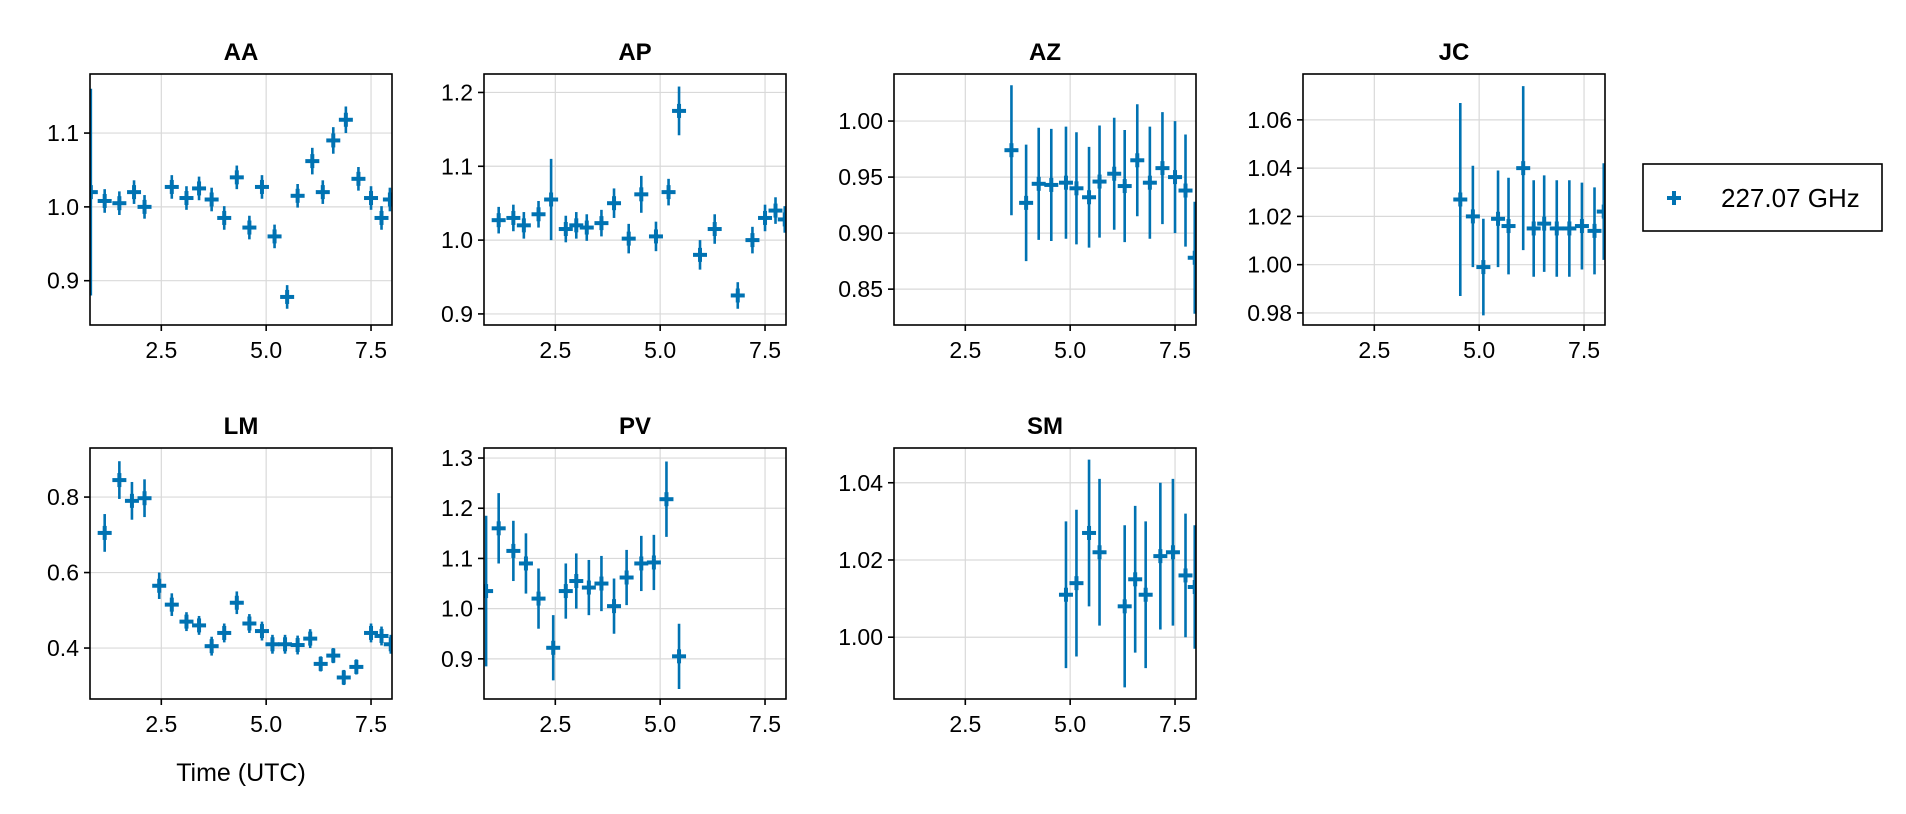 The height and width of the screenshot is (814, 1906). I want to click on y-tick-label: 0.95, so click(860, 177).